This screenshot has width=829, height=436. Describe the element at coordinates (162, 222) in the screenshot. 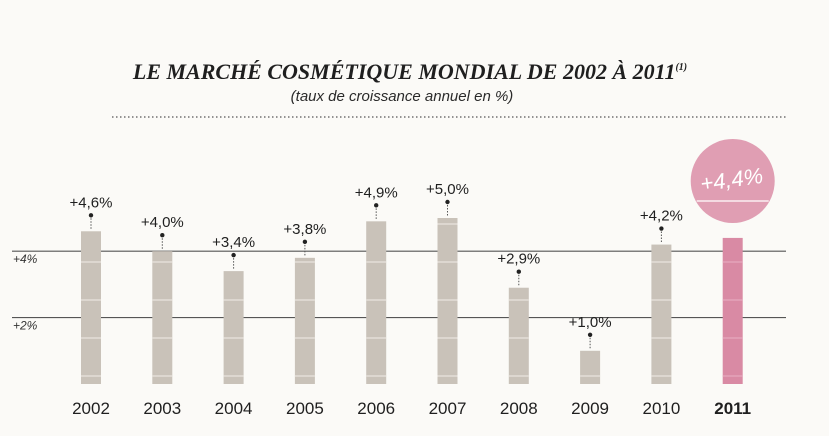

I see `value-label: +4,0%` at that location.